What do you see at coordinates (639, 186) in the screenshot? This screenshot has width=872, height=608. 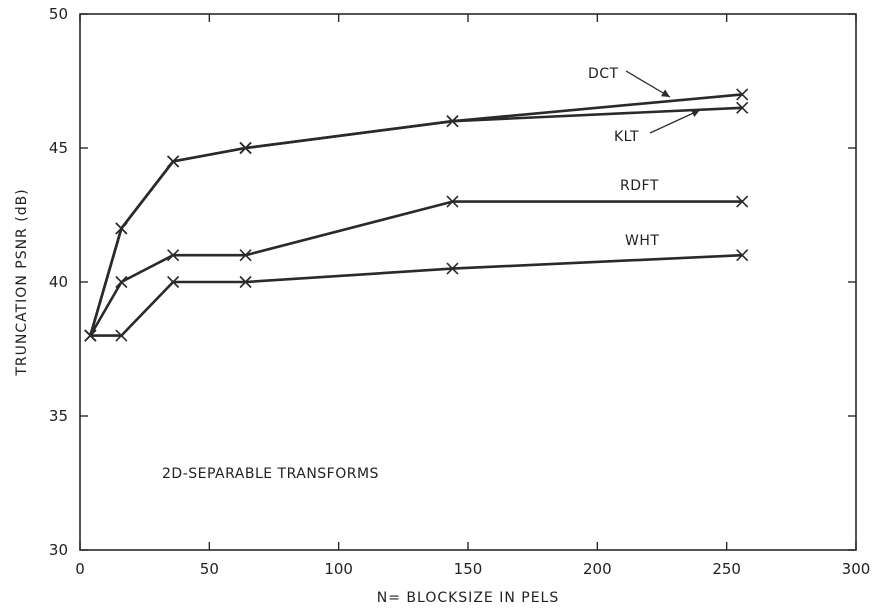 I see `series-label-rdft: RDFT` at bounding box center [639, 186].